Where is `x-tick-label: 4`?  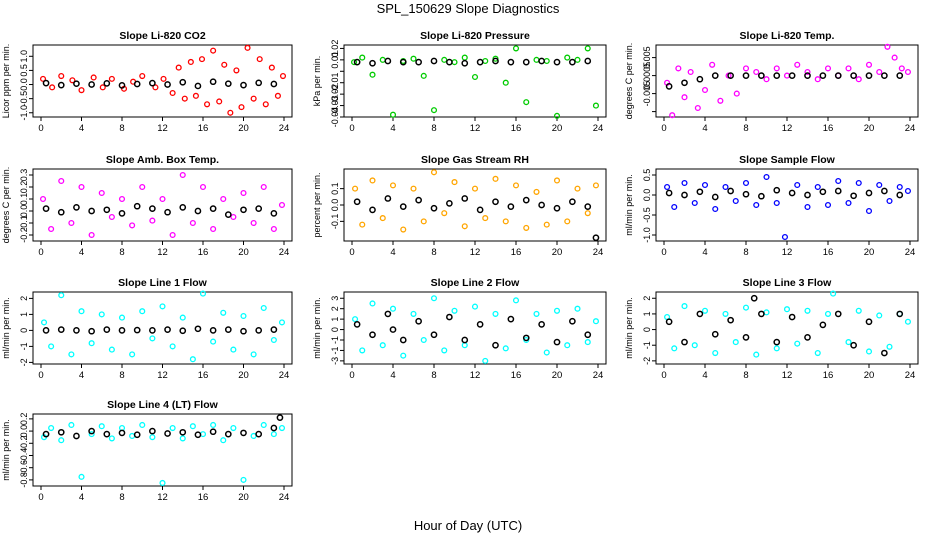
x-tick-label: 4 is located at coordinates (81, 128).